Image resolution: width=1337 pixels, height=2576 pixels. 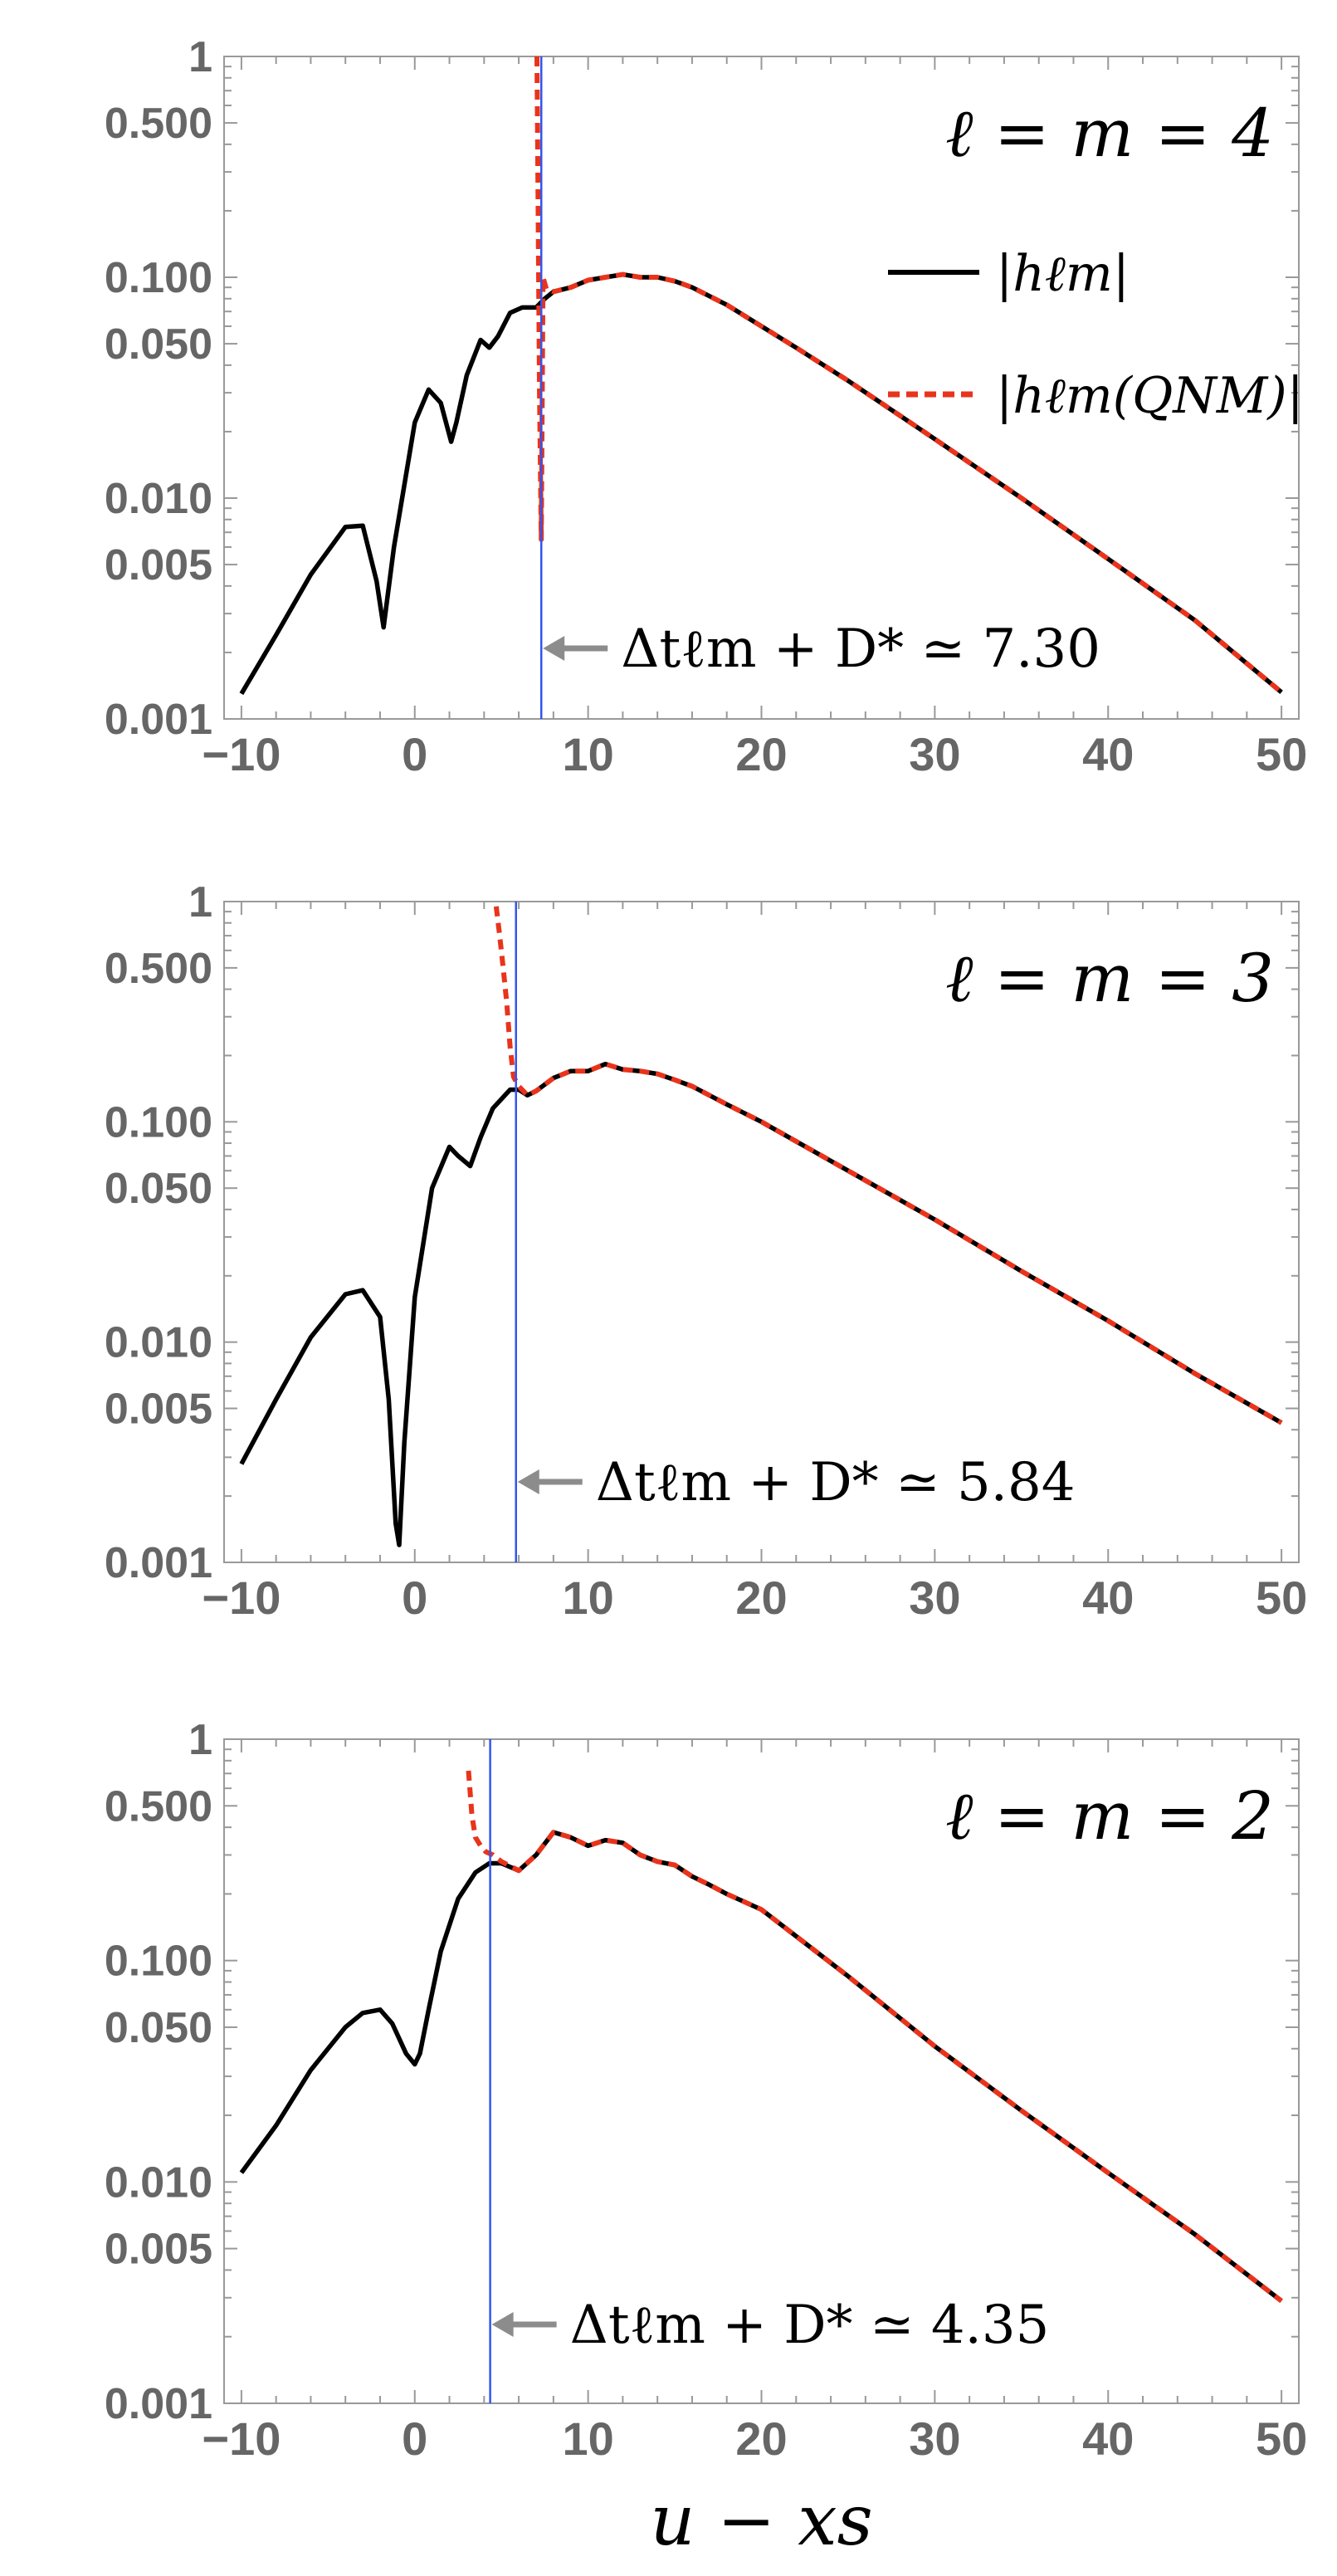 What do you see at coordinates (1150, 396) in the screenshot?
I see `legend-label-qnm: |hℓm(QNM)|` at bounding box center [1150, 396].